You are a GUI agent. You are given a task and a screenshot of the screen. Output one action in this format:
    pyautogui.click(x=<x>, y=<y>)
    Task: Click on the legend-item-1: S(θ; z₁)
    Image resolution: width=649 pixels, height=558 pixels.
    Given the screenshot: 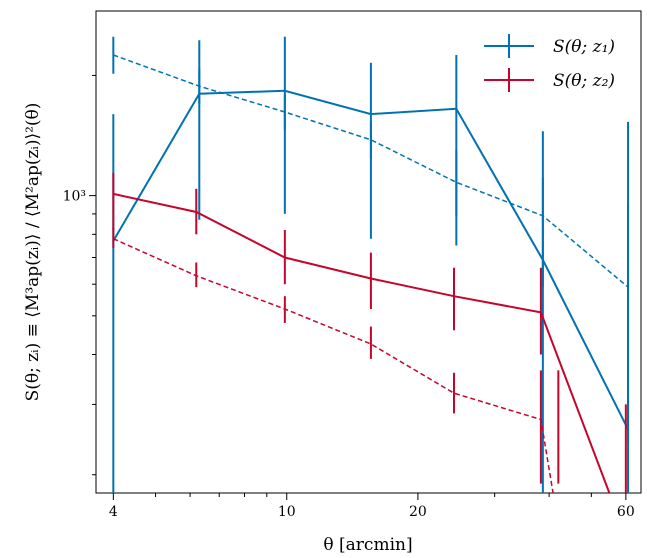 What is the action you would take?
    pyautogui.click(x=549, y=46)
    